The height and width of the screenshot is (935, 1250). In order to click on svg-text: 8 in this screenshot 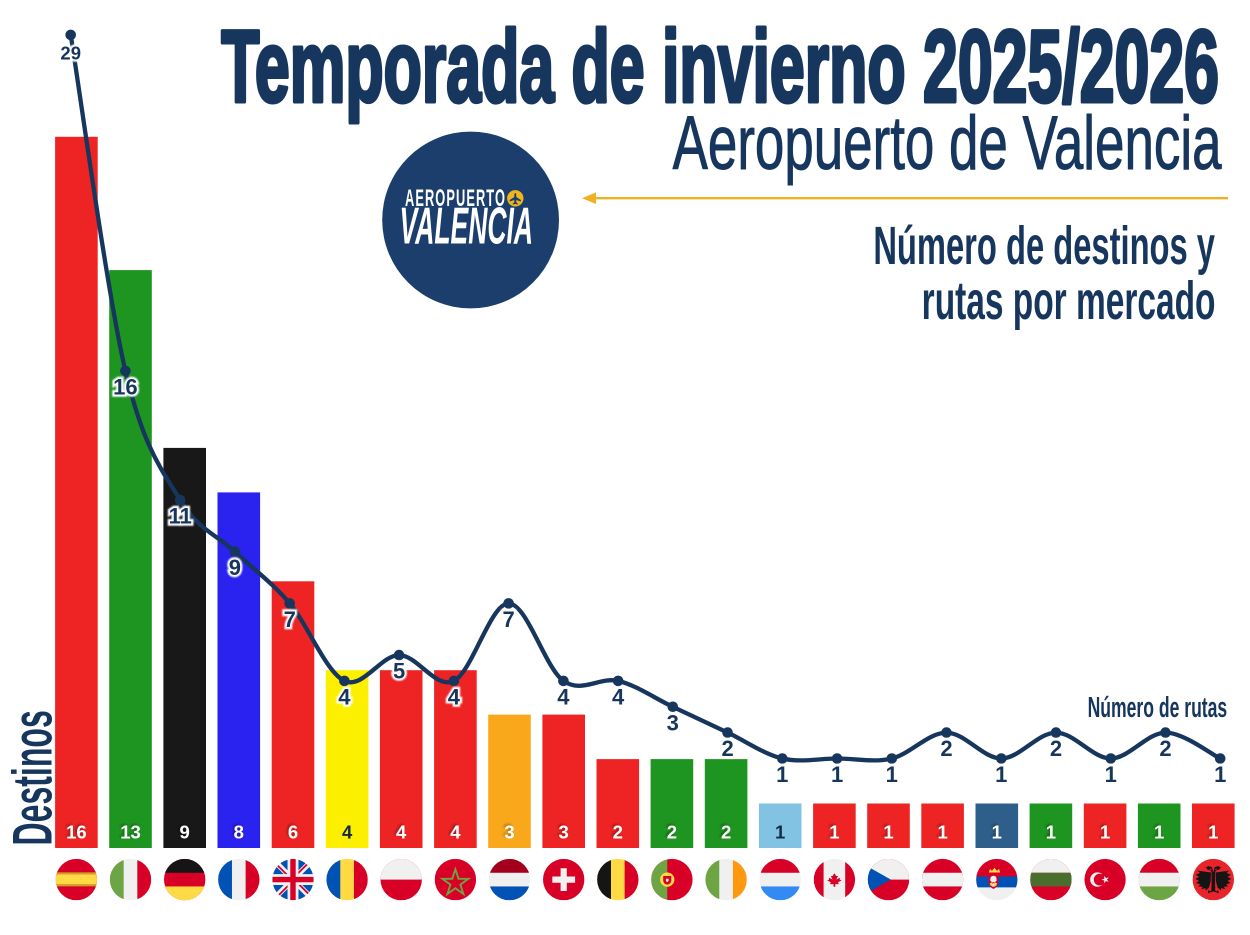, I will do `click(239, 832)`.